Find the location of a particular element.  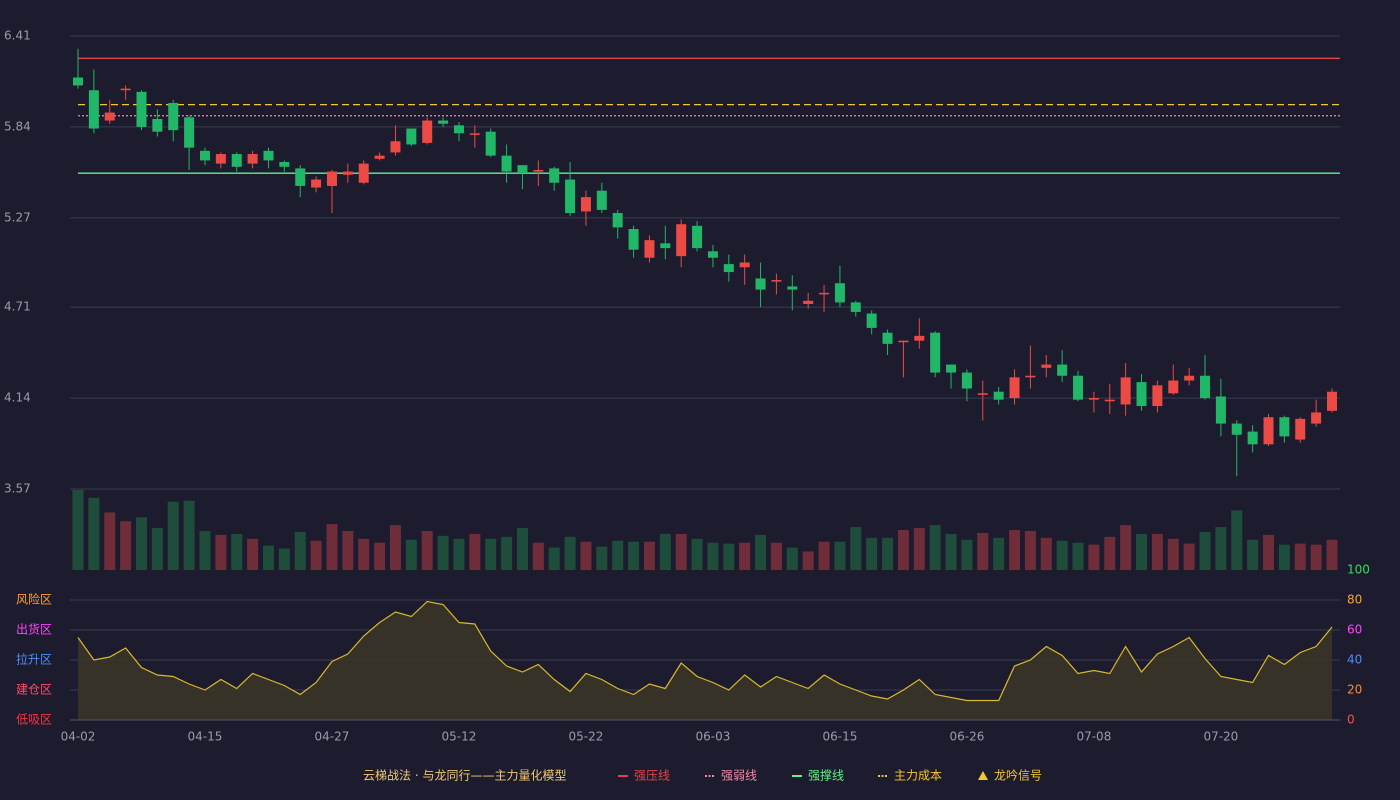

x-tick-label: 04-15 is located at coordinates (205, 737).